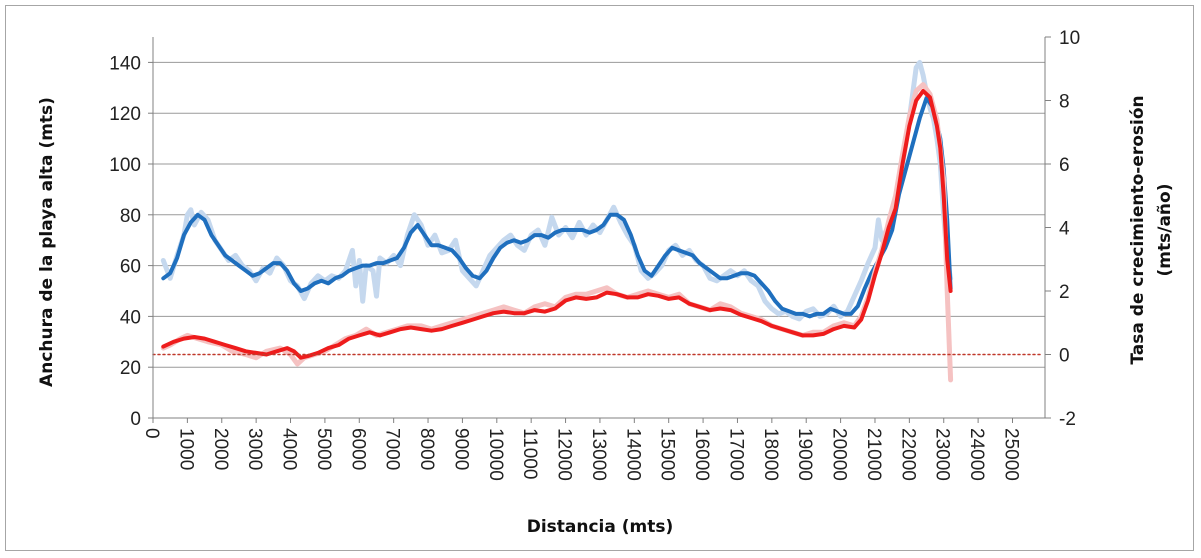 The image size is (1201, 558). I want to click on y2-tick-label: 10, so click(1069, 38).